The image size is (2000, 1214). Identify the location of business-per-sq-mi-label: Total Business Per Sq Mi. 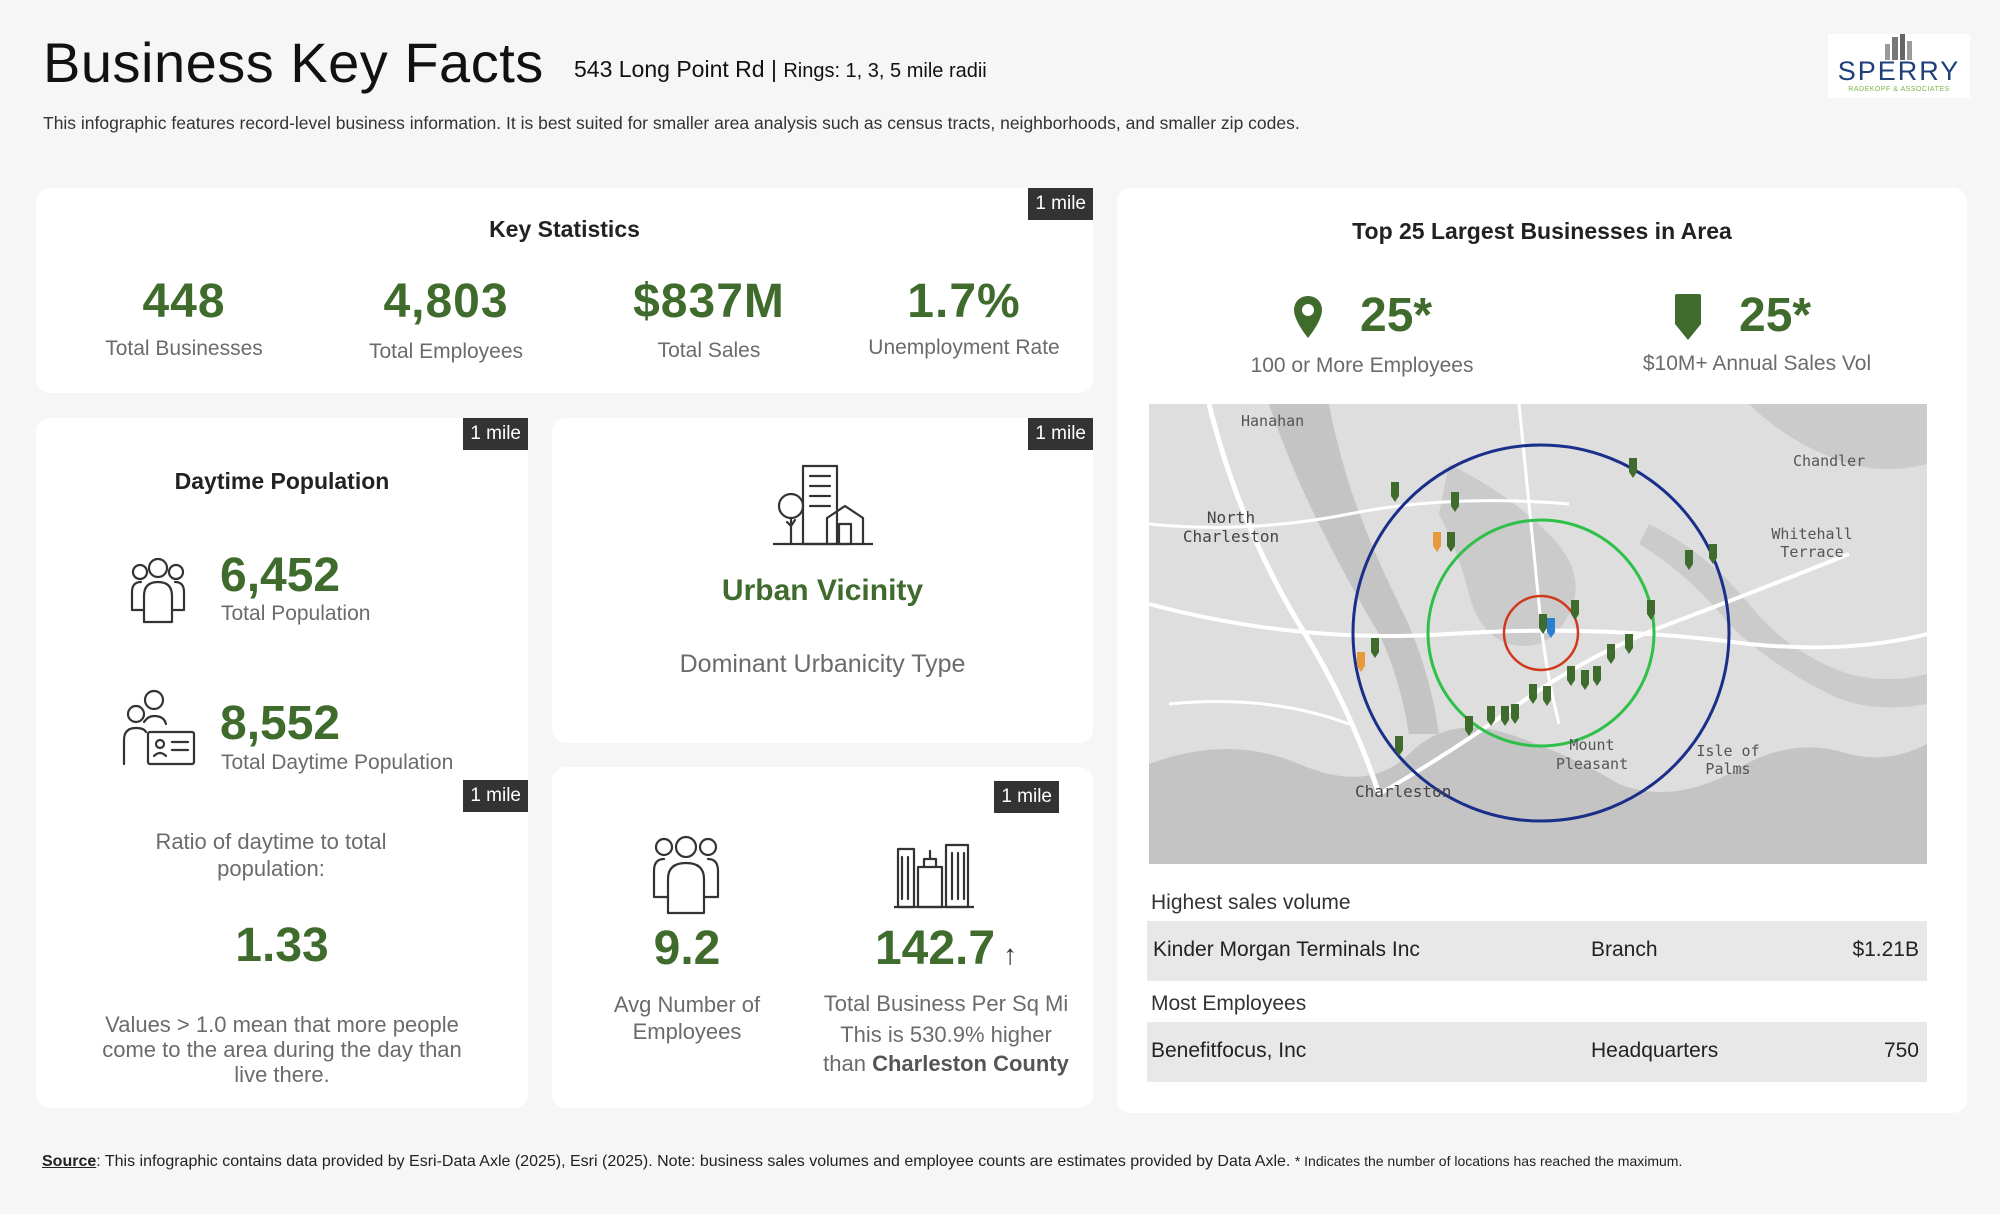
(946, 1003).